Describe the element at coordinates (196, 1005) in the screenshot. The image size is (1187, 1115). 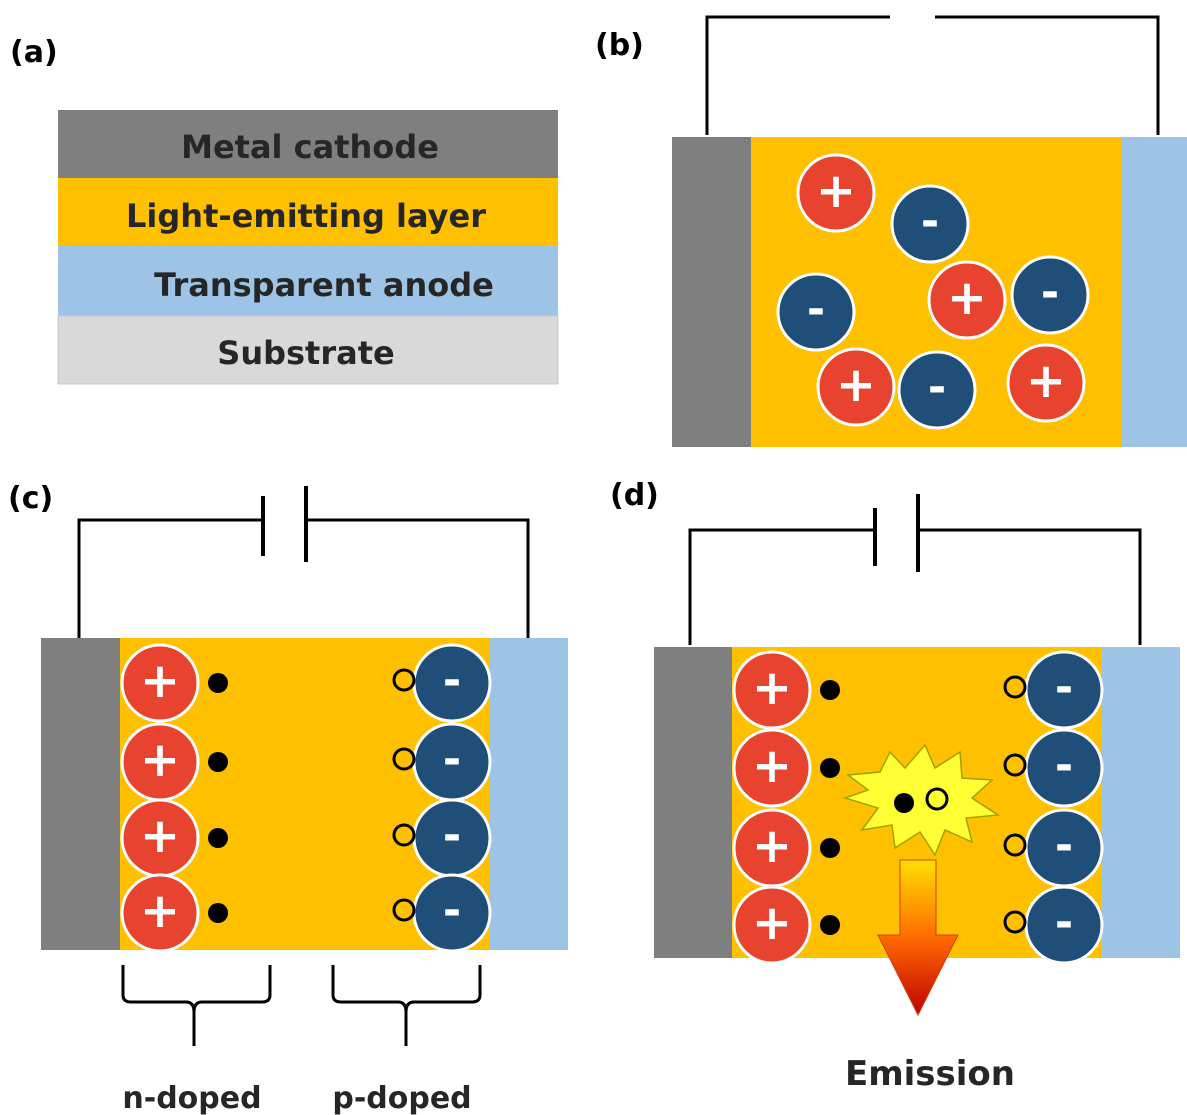
I see `n-doped-brace` at that location.